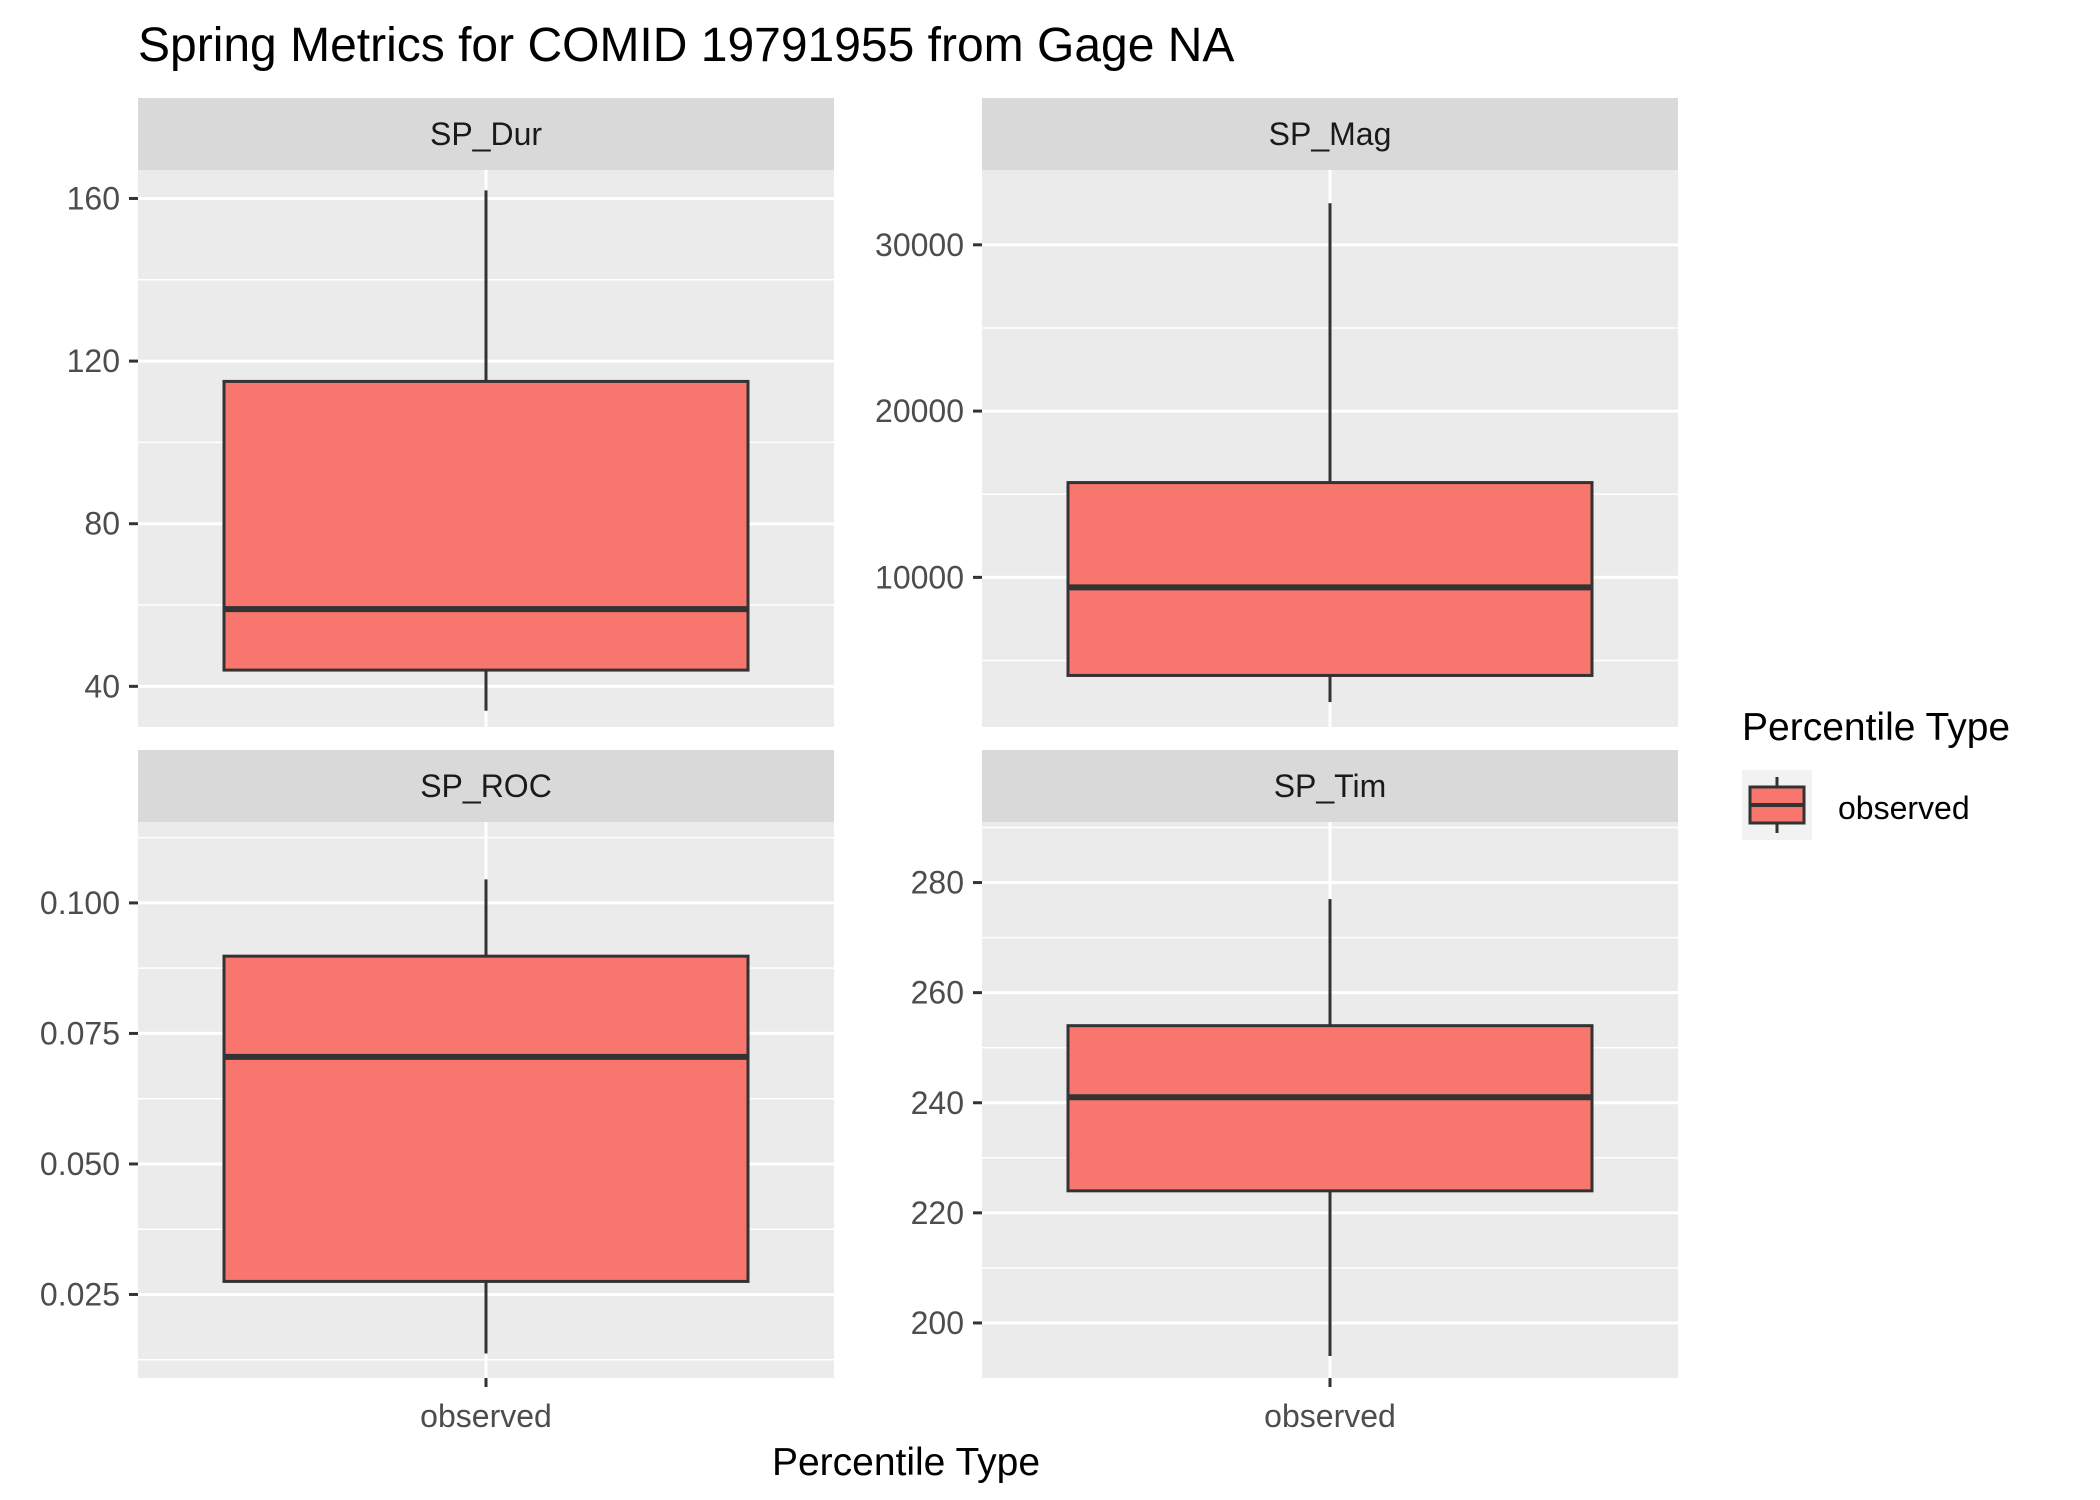 This screenshot has width=2100, height=1500. I want to click on y-tick-label: 20000, so click(919, 411).